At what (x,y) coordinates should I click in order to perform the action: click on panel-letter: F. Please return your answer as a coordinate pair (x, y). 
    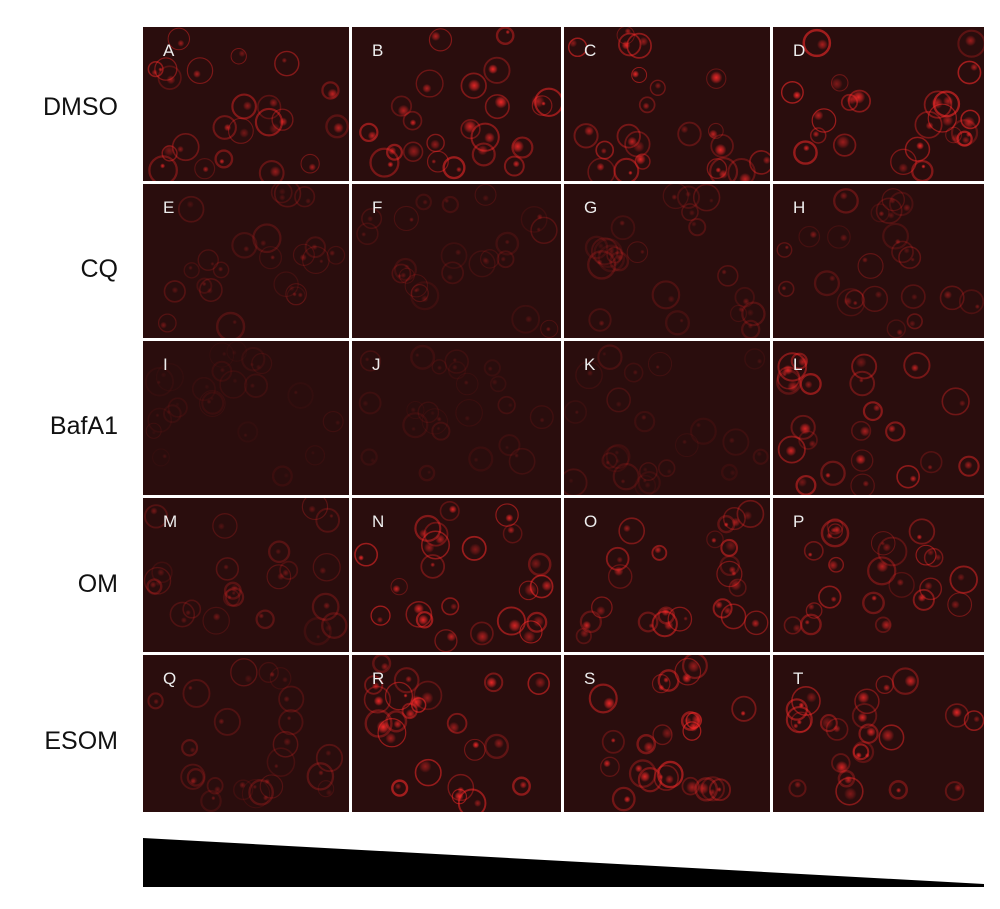
    Looking at the image, I should click on (377, 207).